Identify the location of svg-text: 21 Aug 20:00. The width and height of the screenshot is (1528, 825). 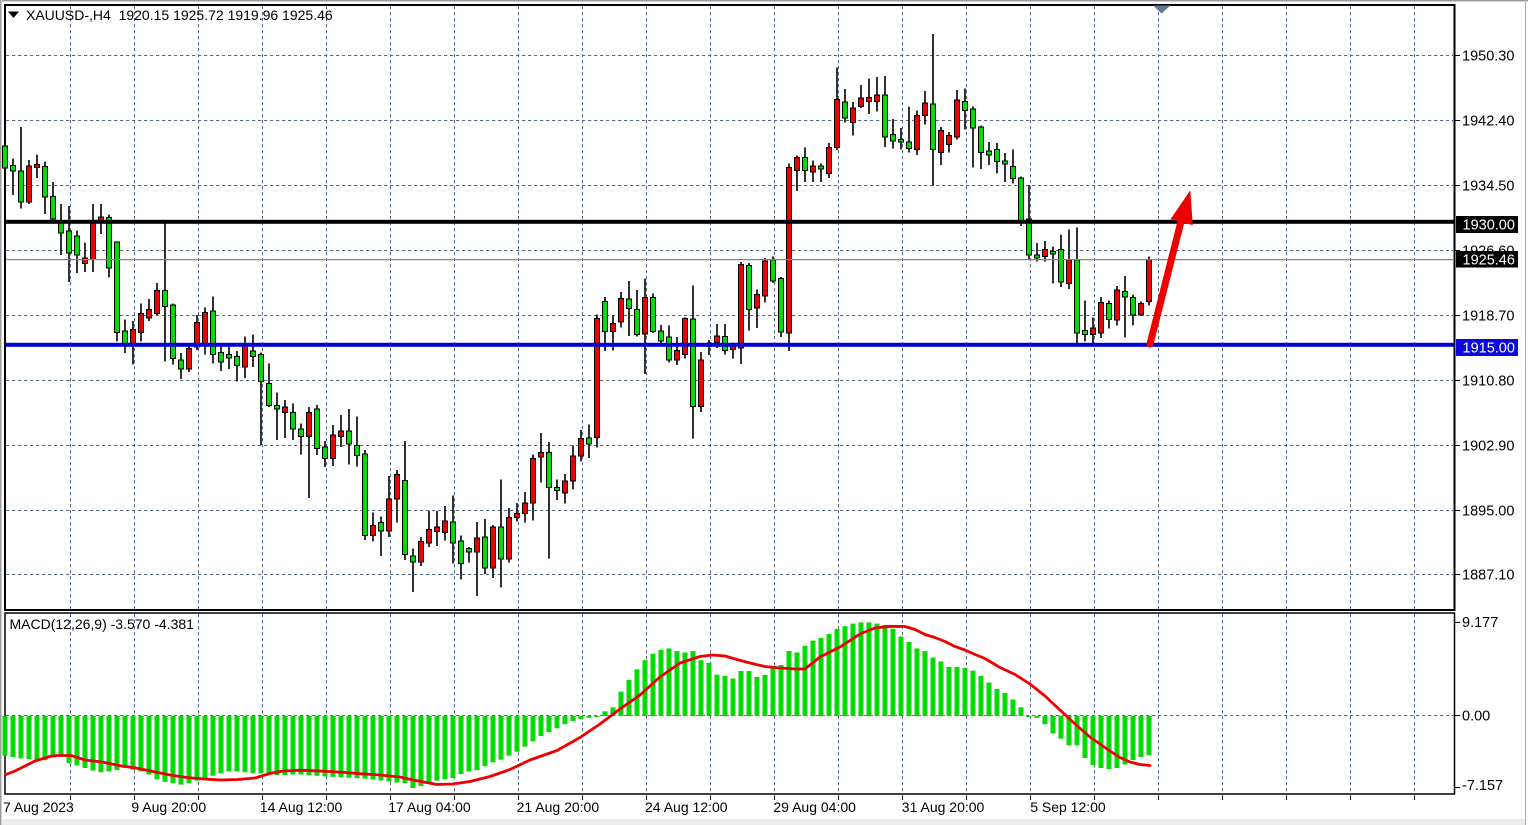
(558, 807).